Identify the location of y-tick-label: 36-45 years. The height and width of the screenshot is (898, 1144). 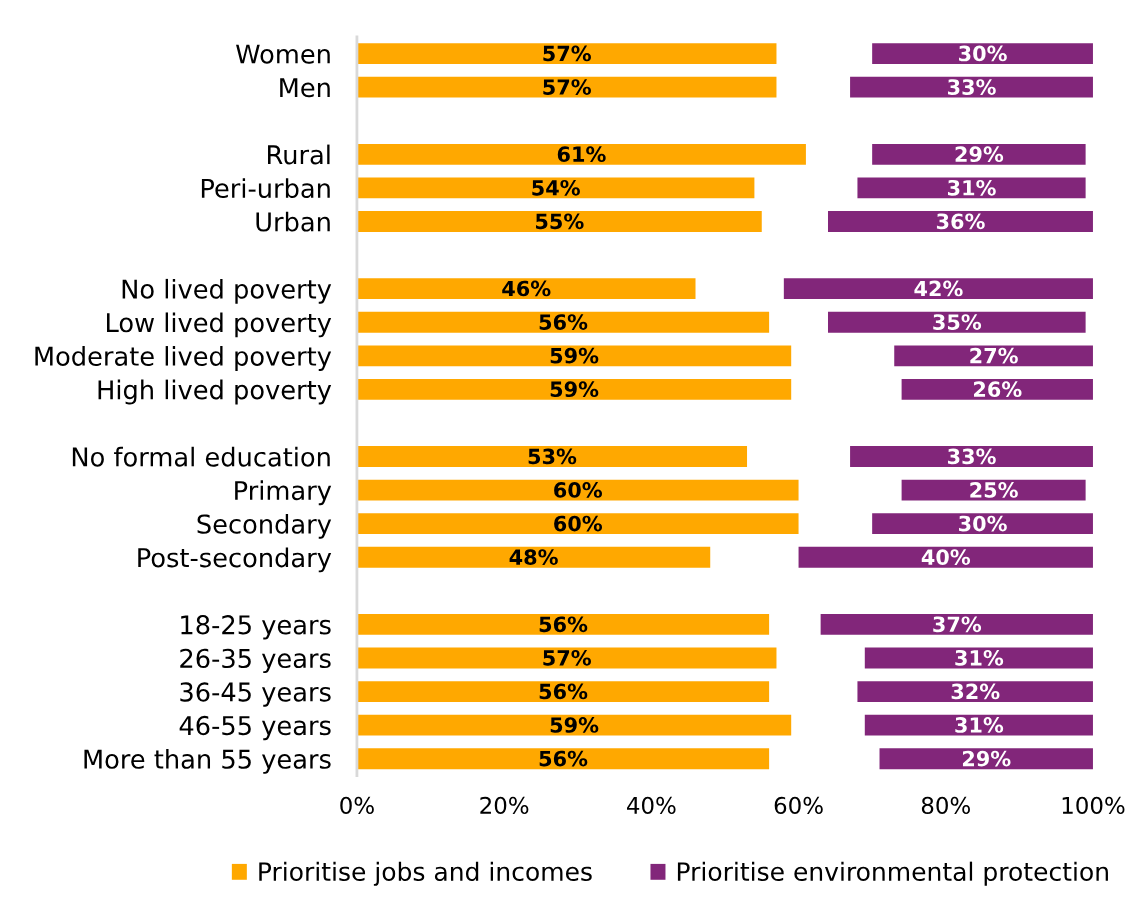
(255, 694).